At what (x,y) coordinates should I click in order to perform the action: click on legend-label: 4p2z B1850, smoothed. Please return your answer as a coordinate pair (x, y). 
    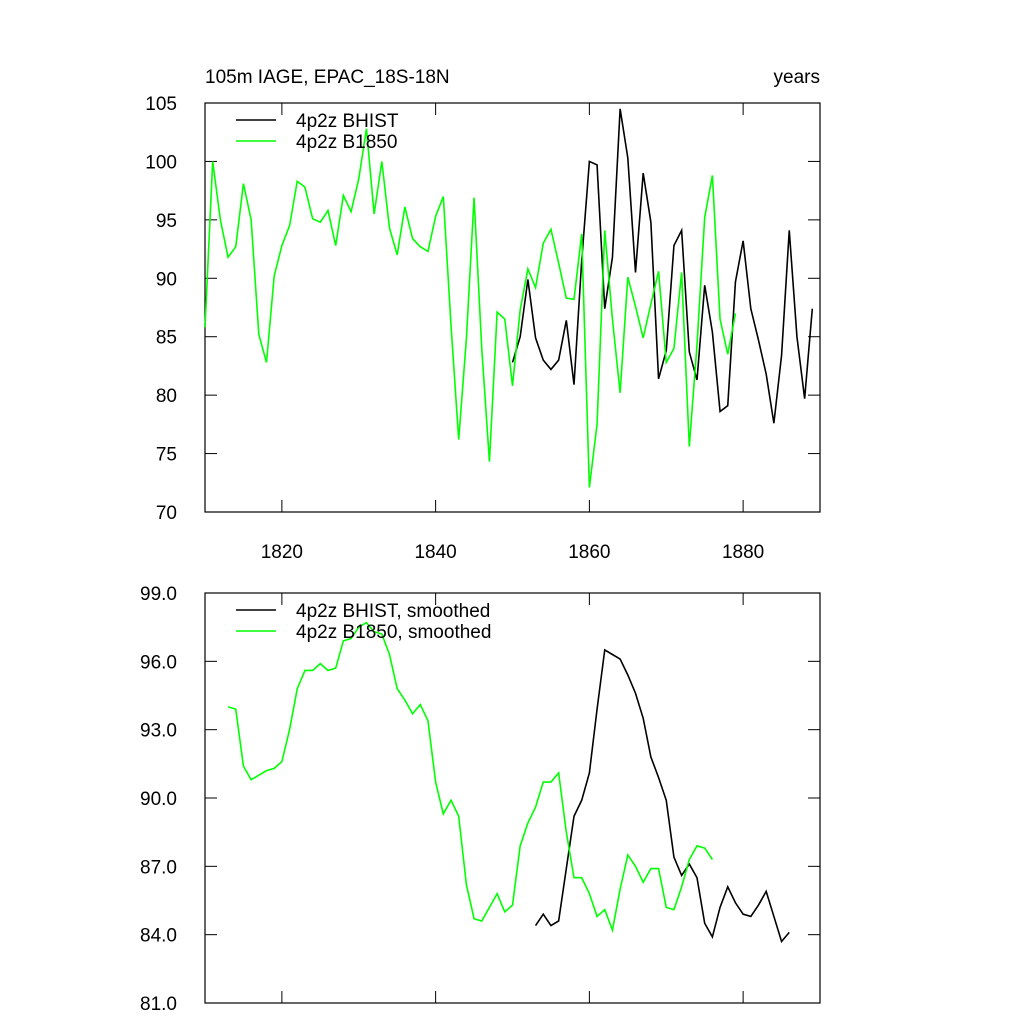
    Looking at the image, I should click on (393, 632).